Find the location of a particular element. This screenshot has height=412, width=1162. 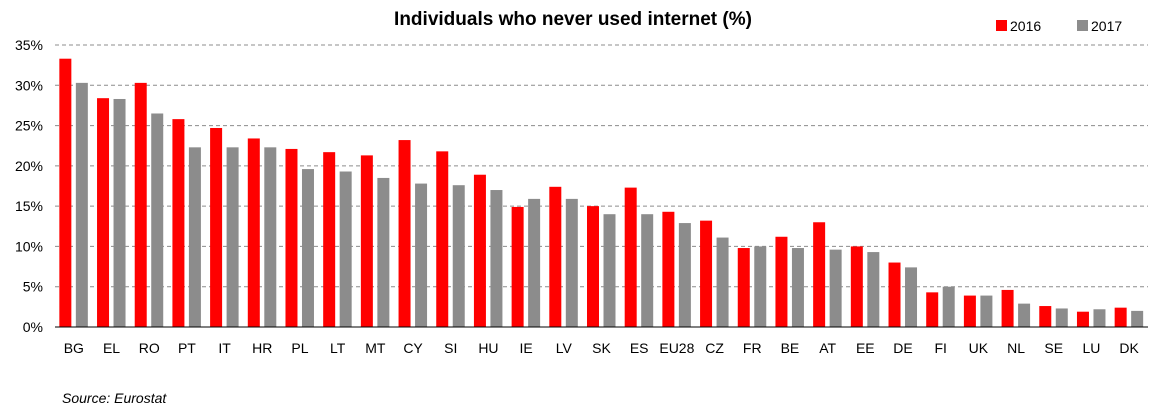

x-tick-label: PT is located at coordinates (187, 348).